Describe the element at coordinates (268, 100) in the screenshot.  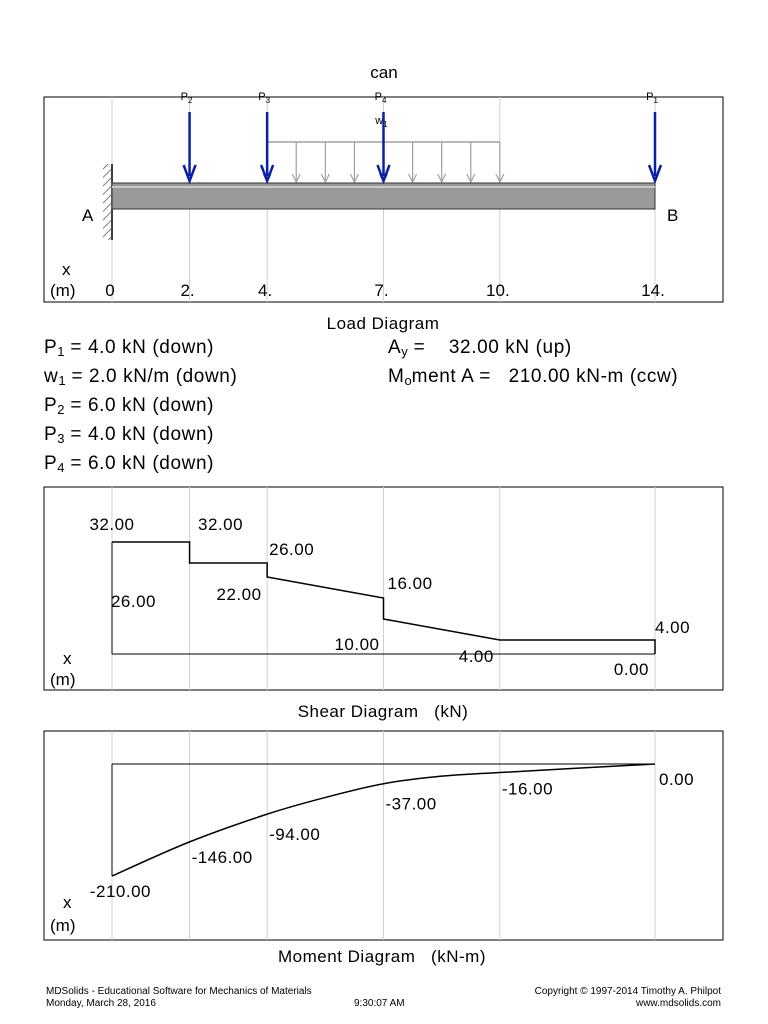
I see `point-load-label-sub: 3` at that location.